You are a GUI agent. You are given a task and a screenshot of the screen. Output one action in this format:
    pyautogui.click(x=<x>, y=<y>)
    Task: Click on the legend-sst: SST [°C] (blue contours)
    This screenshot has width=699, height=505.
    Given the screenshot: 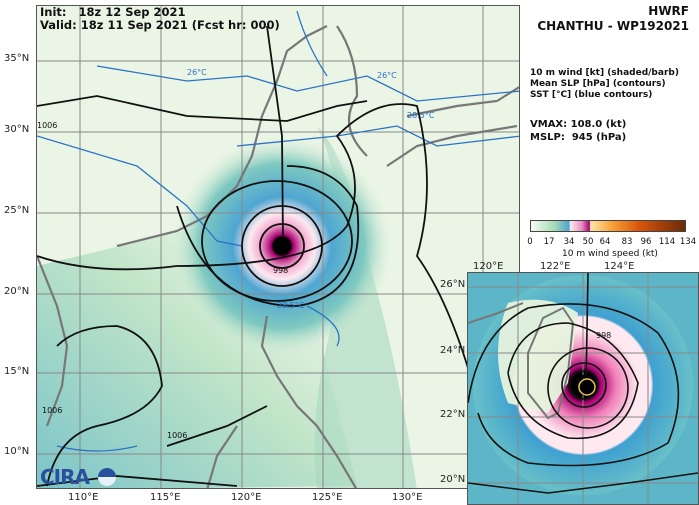 What is the action you would take?
    pyautogui.click(x=591, y=95)
    